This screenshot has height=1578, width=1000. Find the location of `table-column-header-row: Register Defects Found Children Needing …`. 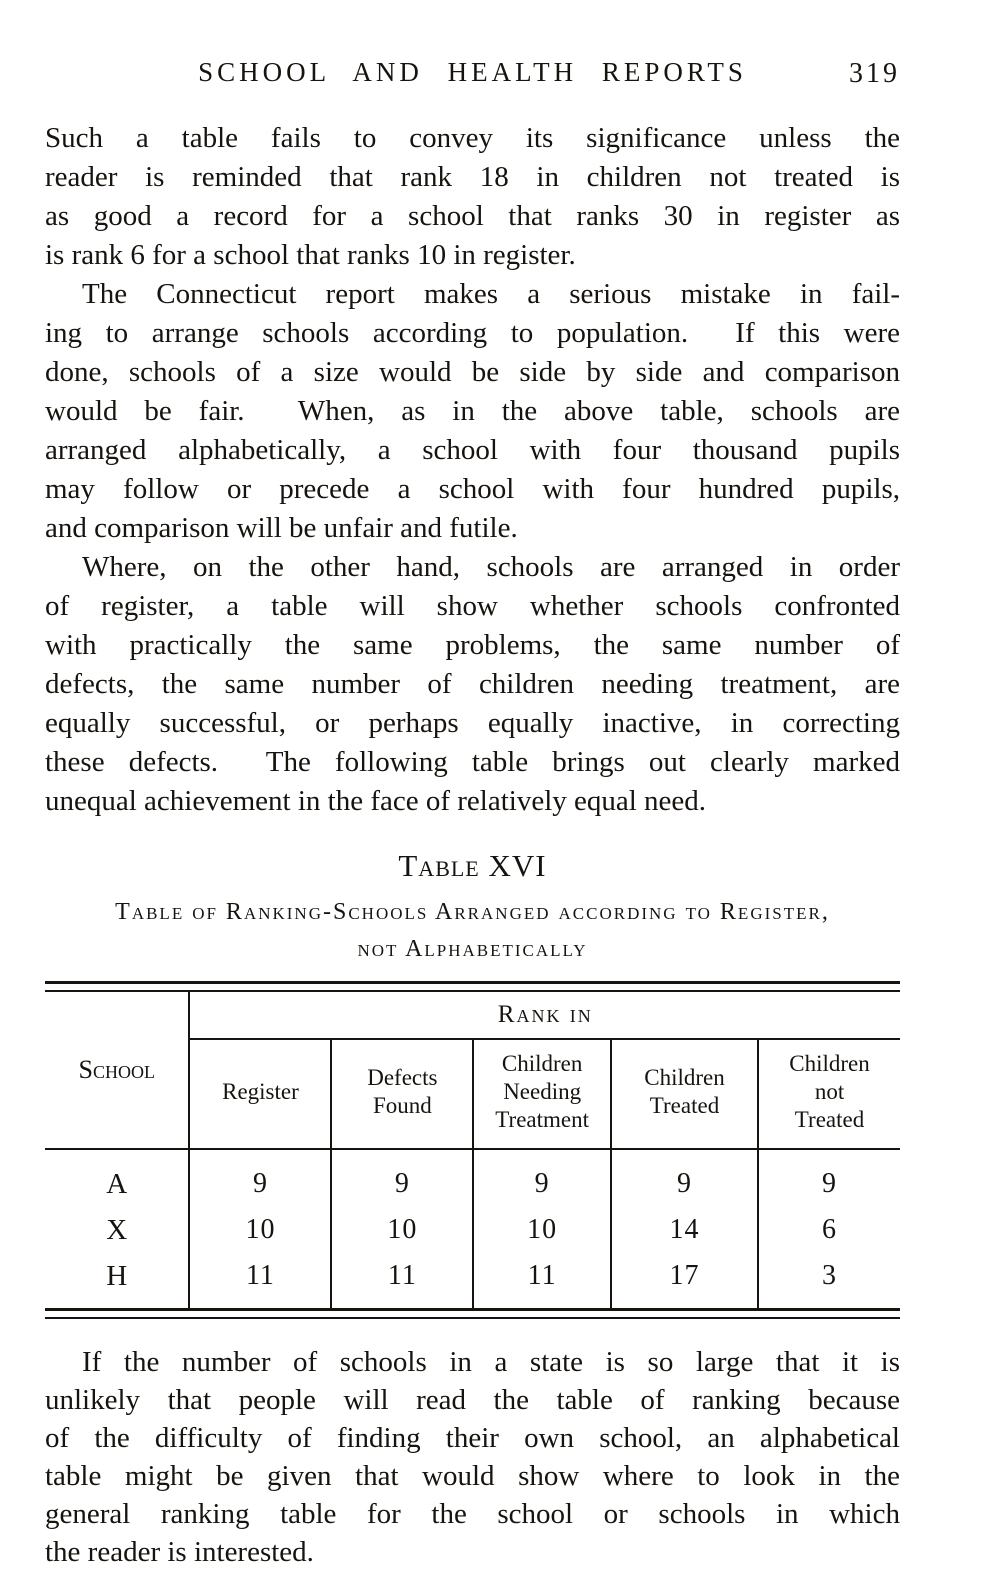

table-column-header-row: Register Defects Found Children Needing … is located at coordinates (472, 1094).